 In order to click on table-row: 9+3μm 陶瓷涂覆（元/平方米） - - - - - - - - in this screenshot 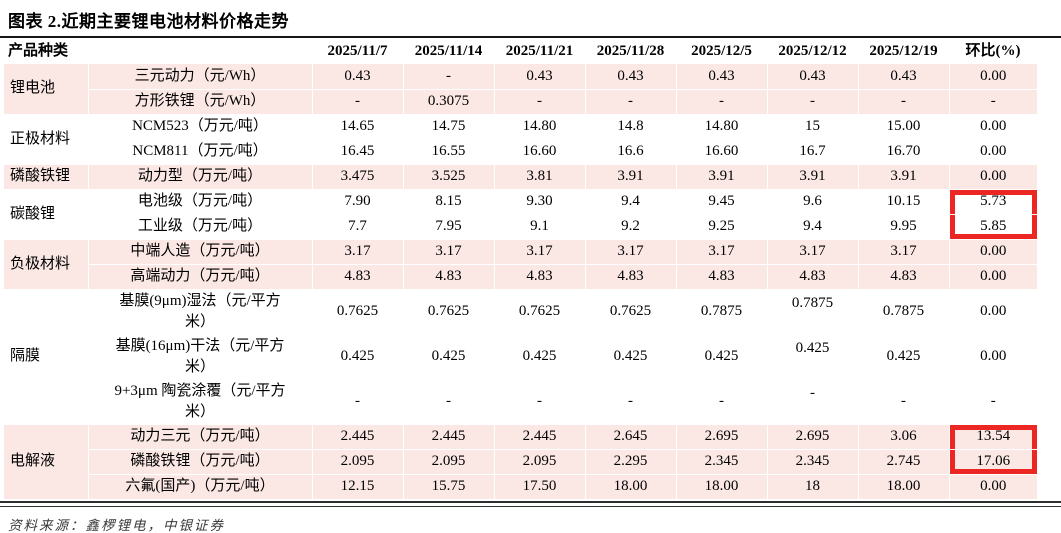, I will do `click(521, 402)`.